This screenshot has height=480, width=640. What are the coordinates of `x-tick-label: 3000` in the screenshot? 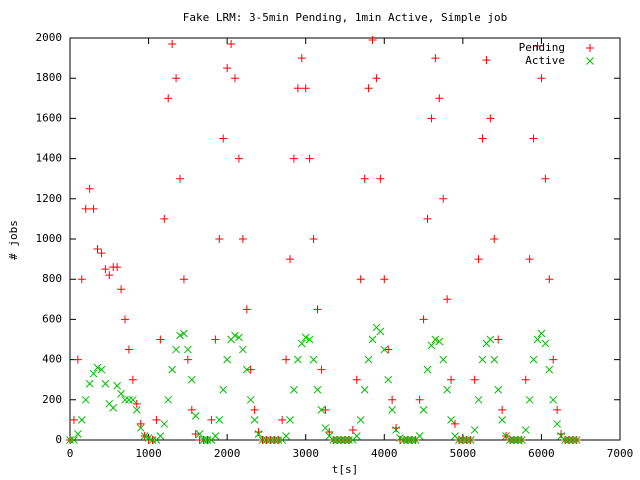 It's located at (305, 453).